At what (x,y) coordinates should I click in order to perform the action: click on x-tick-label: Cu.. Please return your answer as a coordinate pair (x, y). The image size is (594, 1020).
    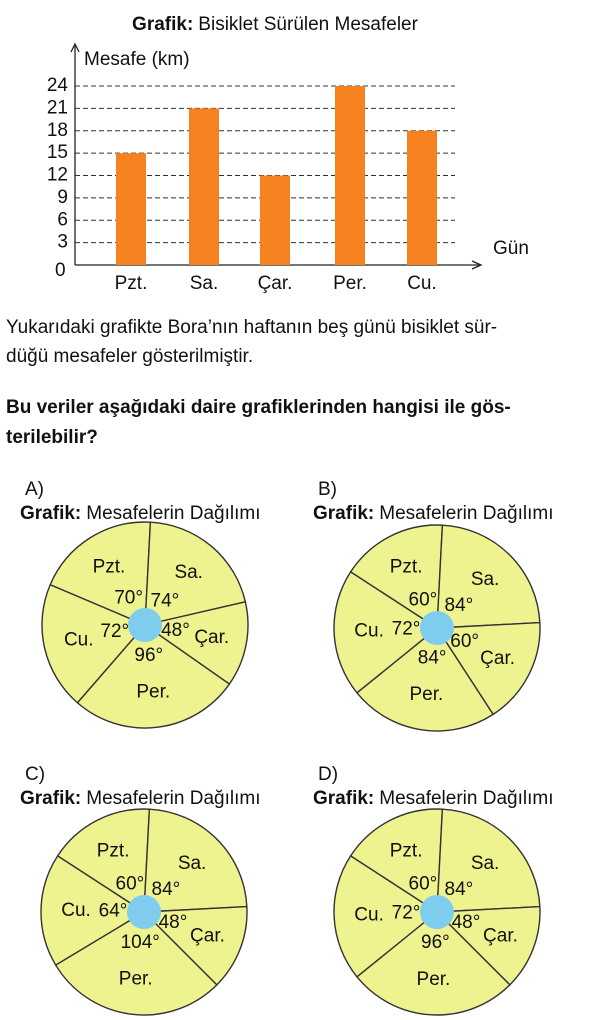
    Looking at the image, I should click on (422, 283).